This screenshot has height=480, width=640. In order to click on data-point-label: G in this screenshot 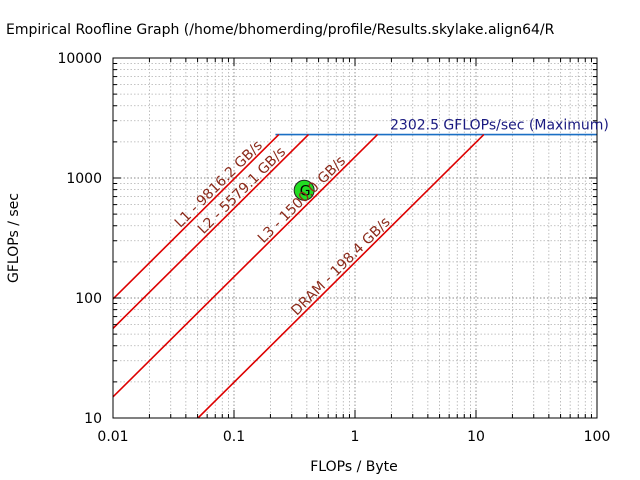, I will do `click(305, 191)`.